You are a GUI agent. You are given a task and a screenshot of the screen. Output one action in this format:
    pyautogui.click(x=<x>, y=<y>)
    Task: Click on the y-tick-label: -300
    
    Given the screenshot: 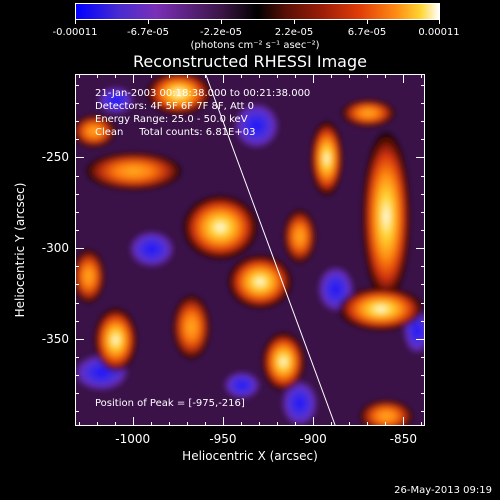 What is the action you would take?
    pyautogui.click(x=55, y=248)
    